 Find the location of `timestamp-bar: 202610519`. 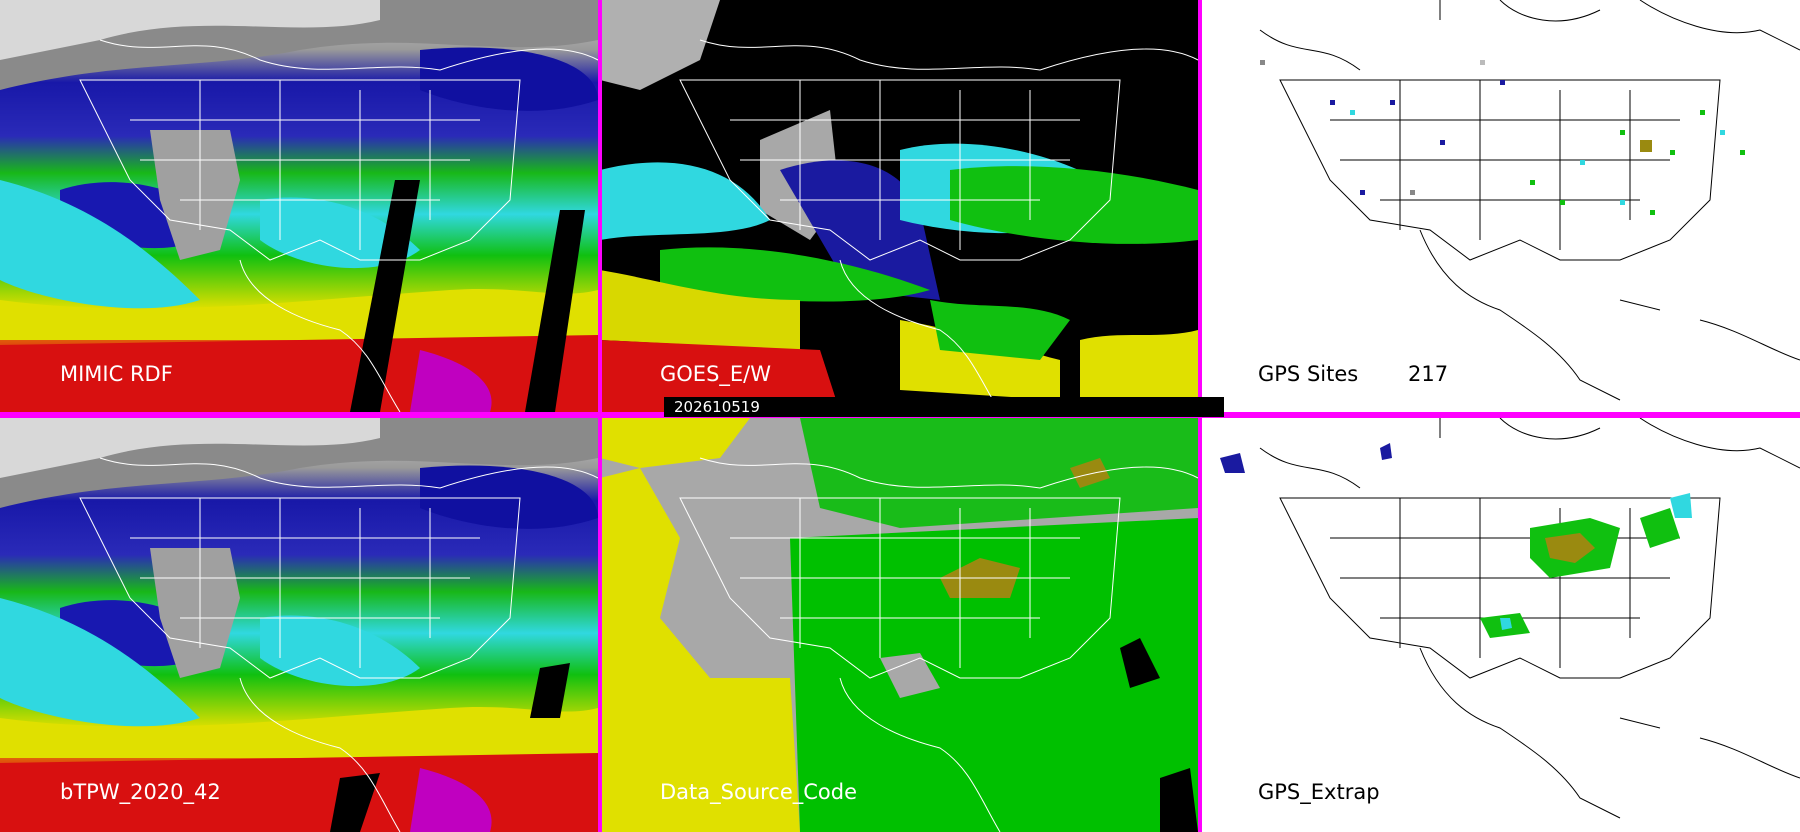

timestamp-bar: 202610519 is located at coordinates (944, 407).